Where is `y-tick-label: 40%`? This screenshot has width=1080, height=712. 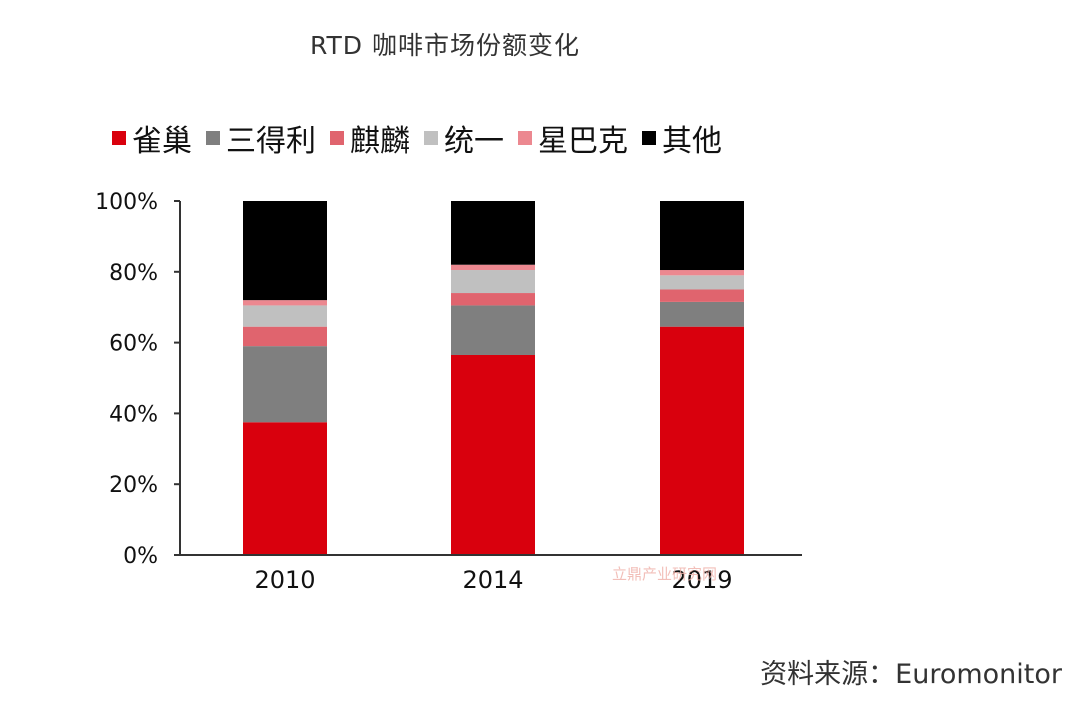
y-tick-label: 40% is located at coordinates (133, 414).